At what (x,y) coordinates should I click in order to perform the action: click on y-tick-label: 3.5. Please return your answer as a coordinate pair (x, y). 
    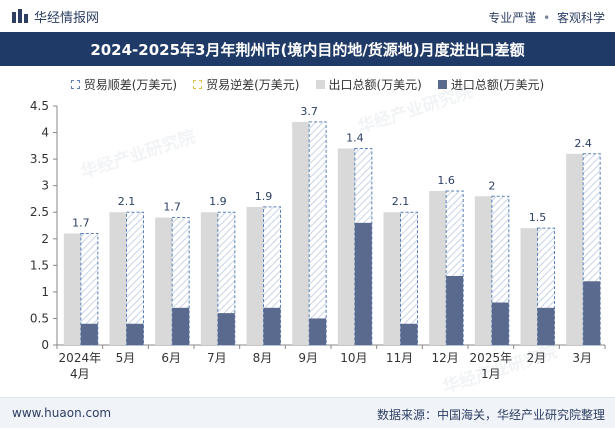
    Looking at the image, I should click on (39, 159).